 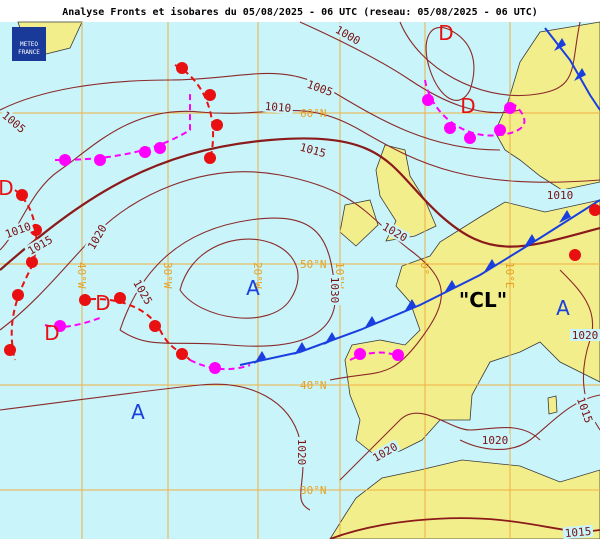 I want to click on latitude-label: 50°N, so click(x=313, y=264).